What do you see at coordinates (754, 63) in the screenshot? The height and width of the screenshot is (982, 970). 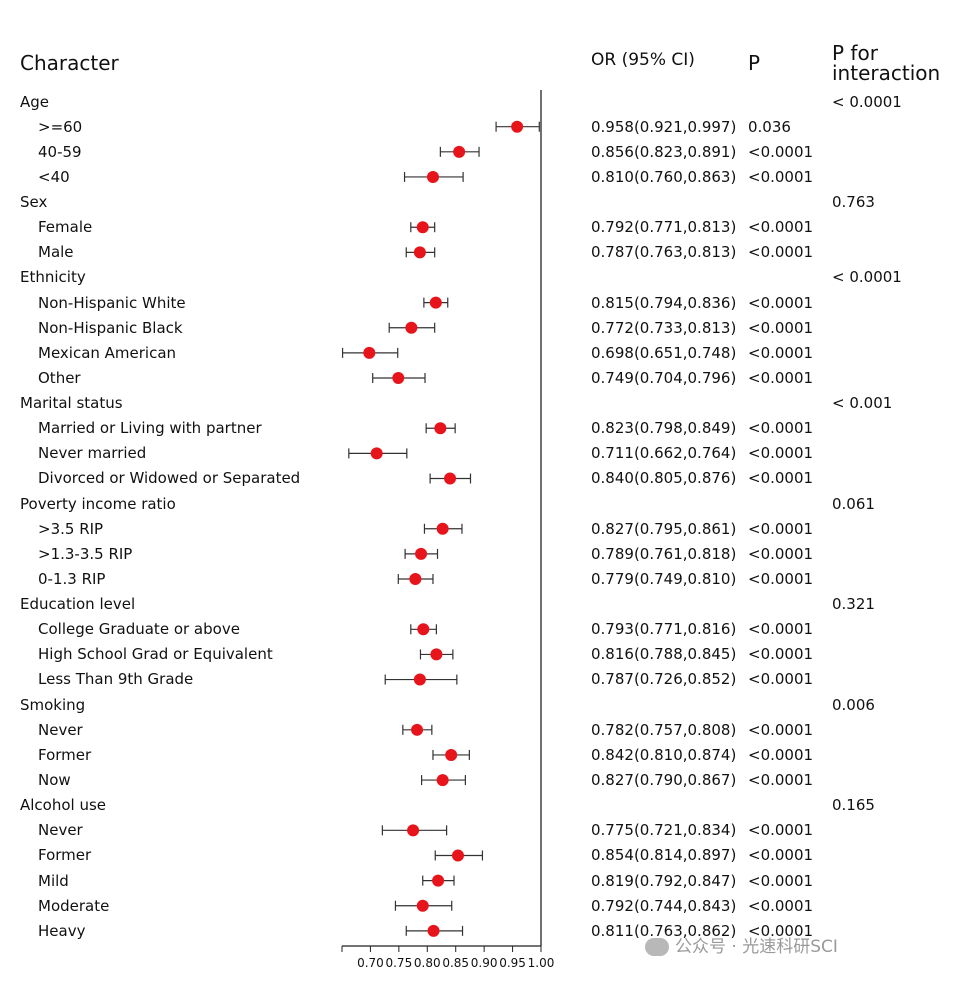 I see `header-p: P` at bounding box center [754, 63].